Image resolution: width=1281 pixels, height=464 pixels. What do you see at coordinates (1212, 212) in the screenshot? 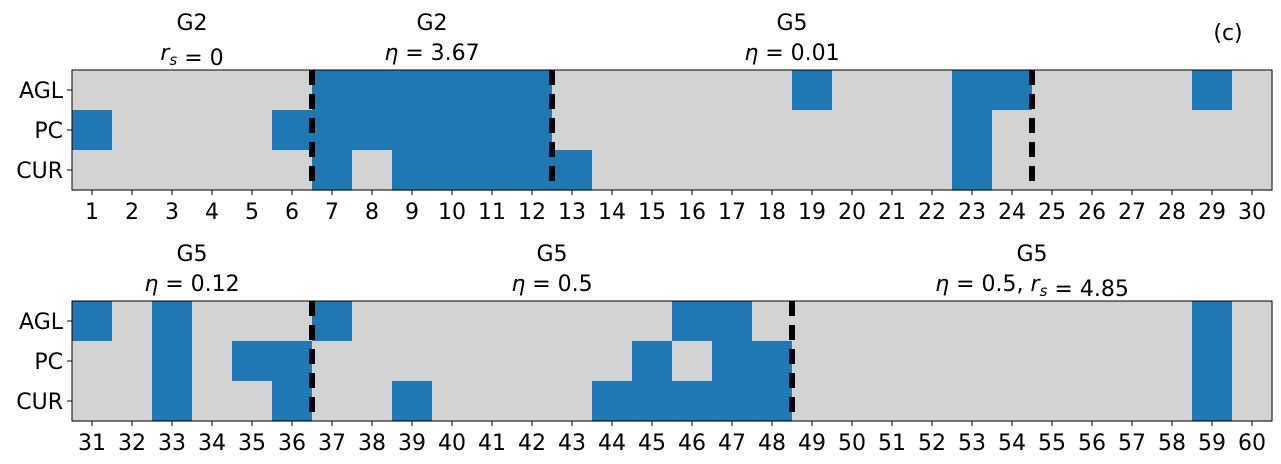
I see `x-tick-label-29: 29` at bounding box center [1212, 212].